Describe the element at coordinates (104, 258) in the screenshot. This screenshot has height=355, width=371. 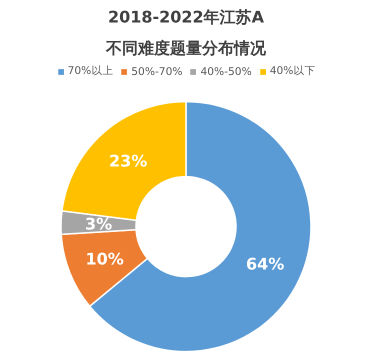
I see `data-label: 10%` at that location.